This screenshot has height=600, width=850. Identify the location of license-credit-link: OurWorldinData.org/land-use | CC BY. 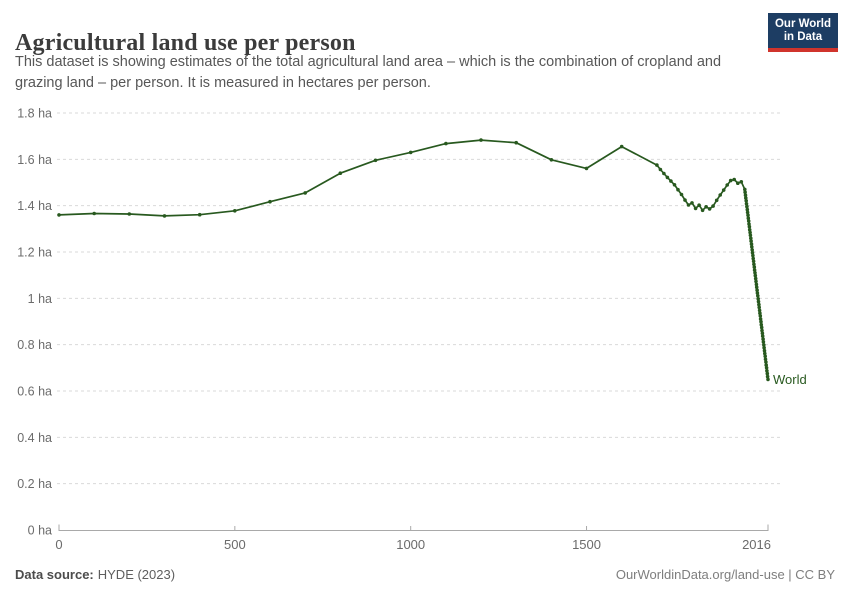
(725, 574).